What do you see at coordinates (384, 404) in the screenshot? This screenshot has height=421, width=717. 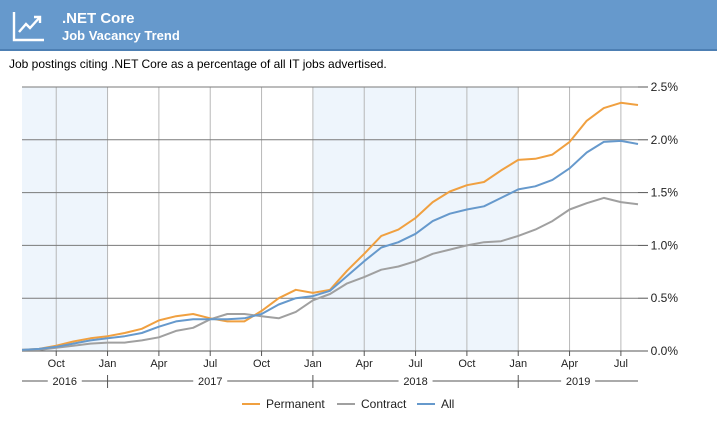 I see `legend-label: Contract` at bounding box center [384, 404].